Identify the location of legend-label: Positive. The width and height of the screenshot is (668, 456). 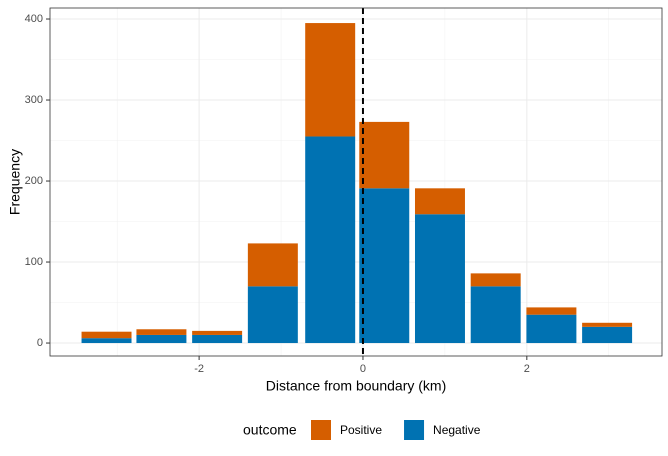
(361, 430).